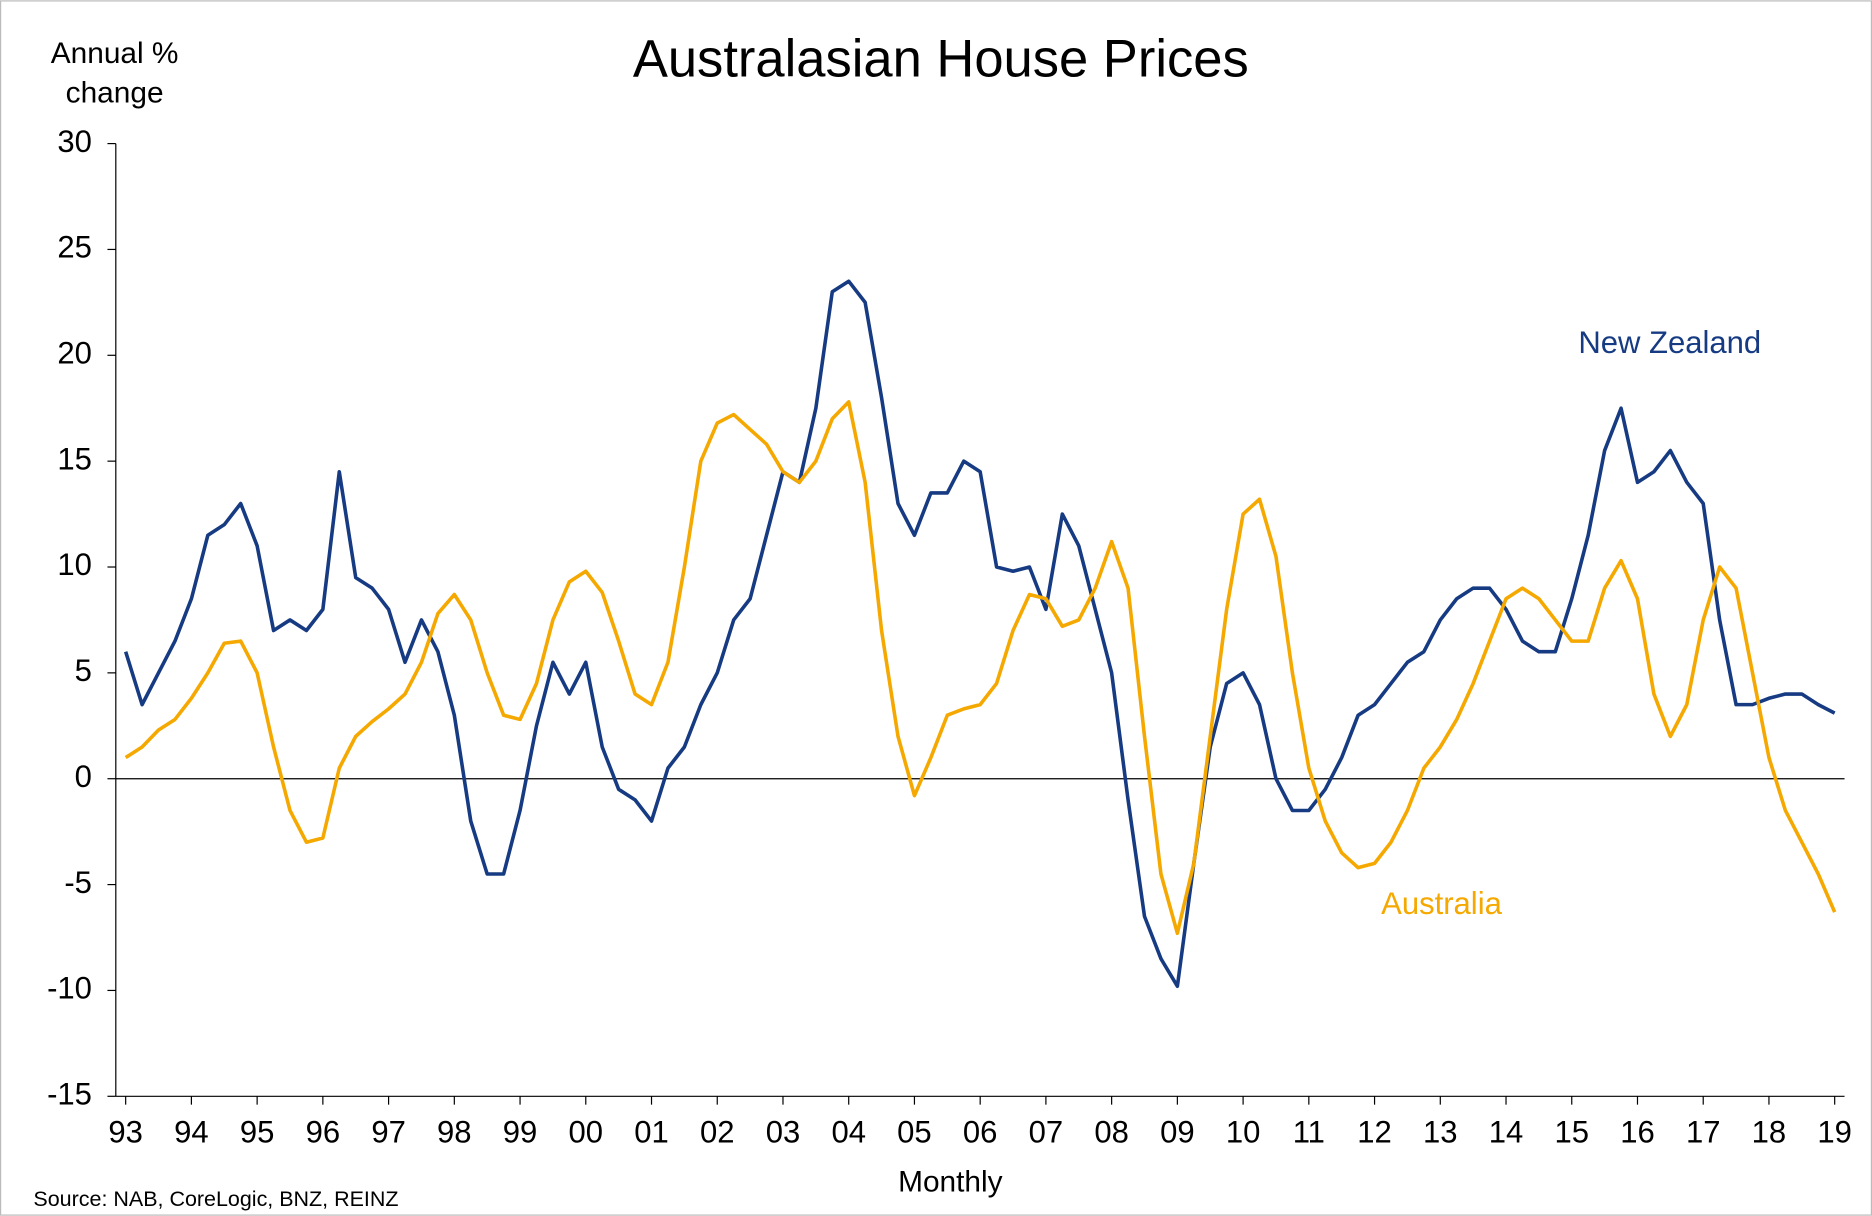  I want to click on series-label: New Zealand, so click(1669, 342).